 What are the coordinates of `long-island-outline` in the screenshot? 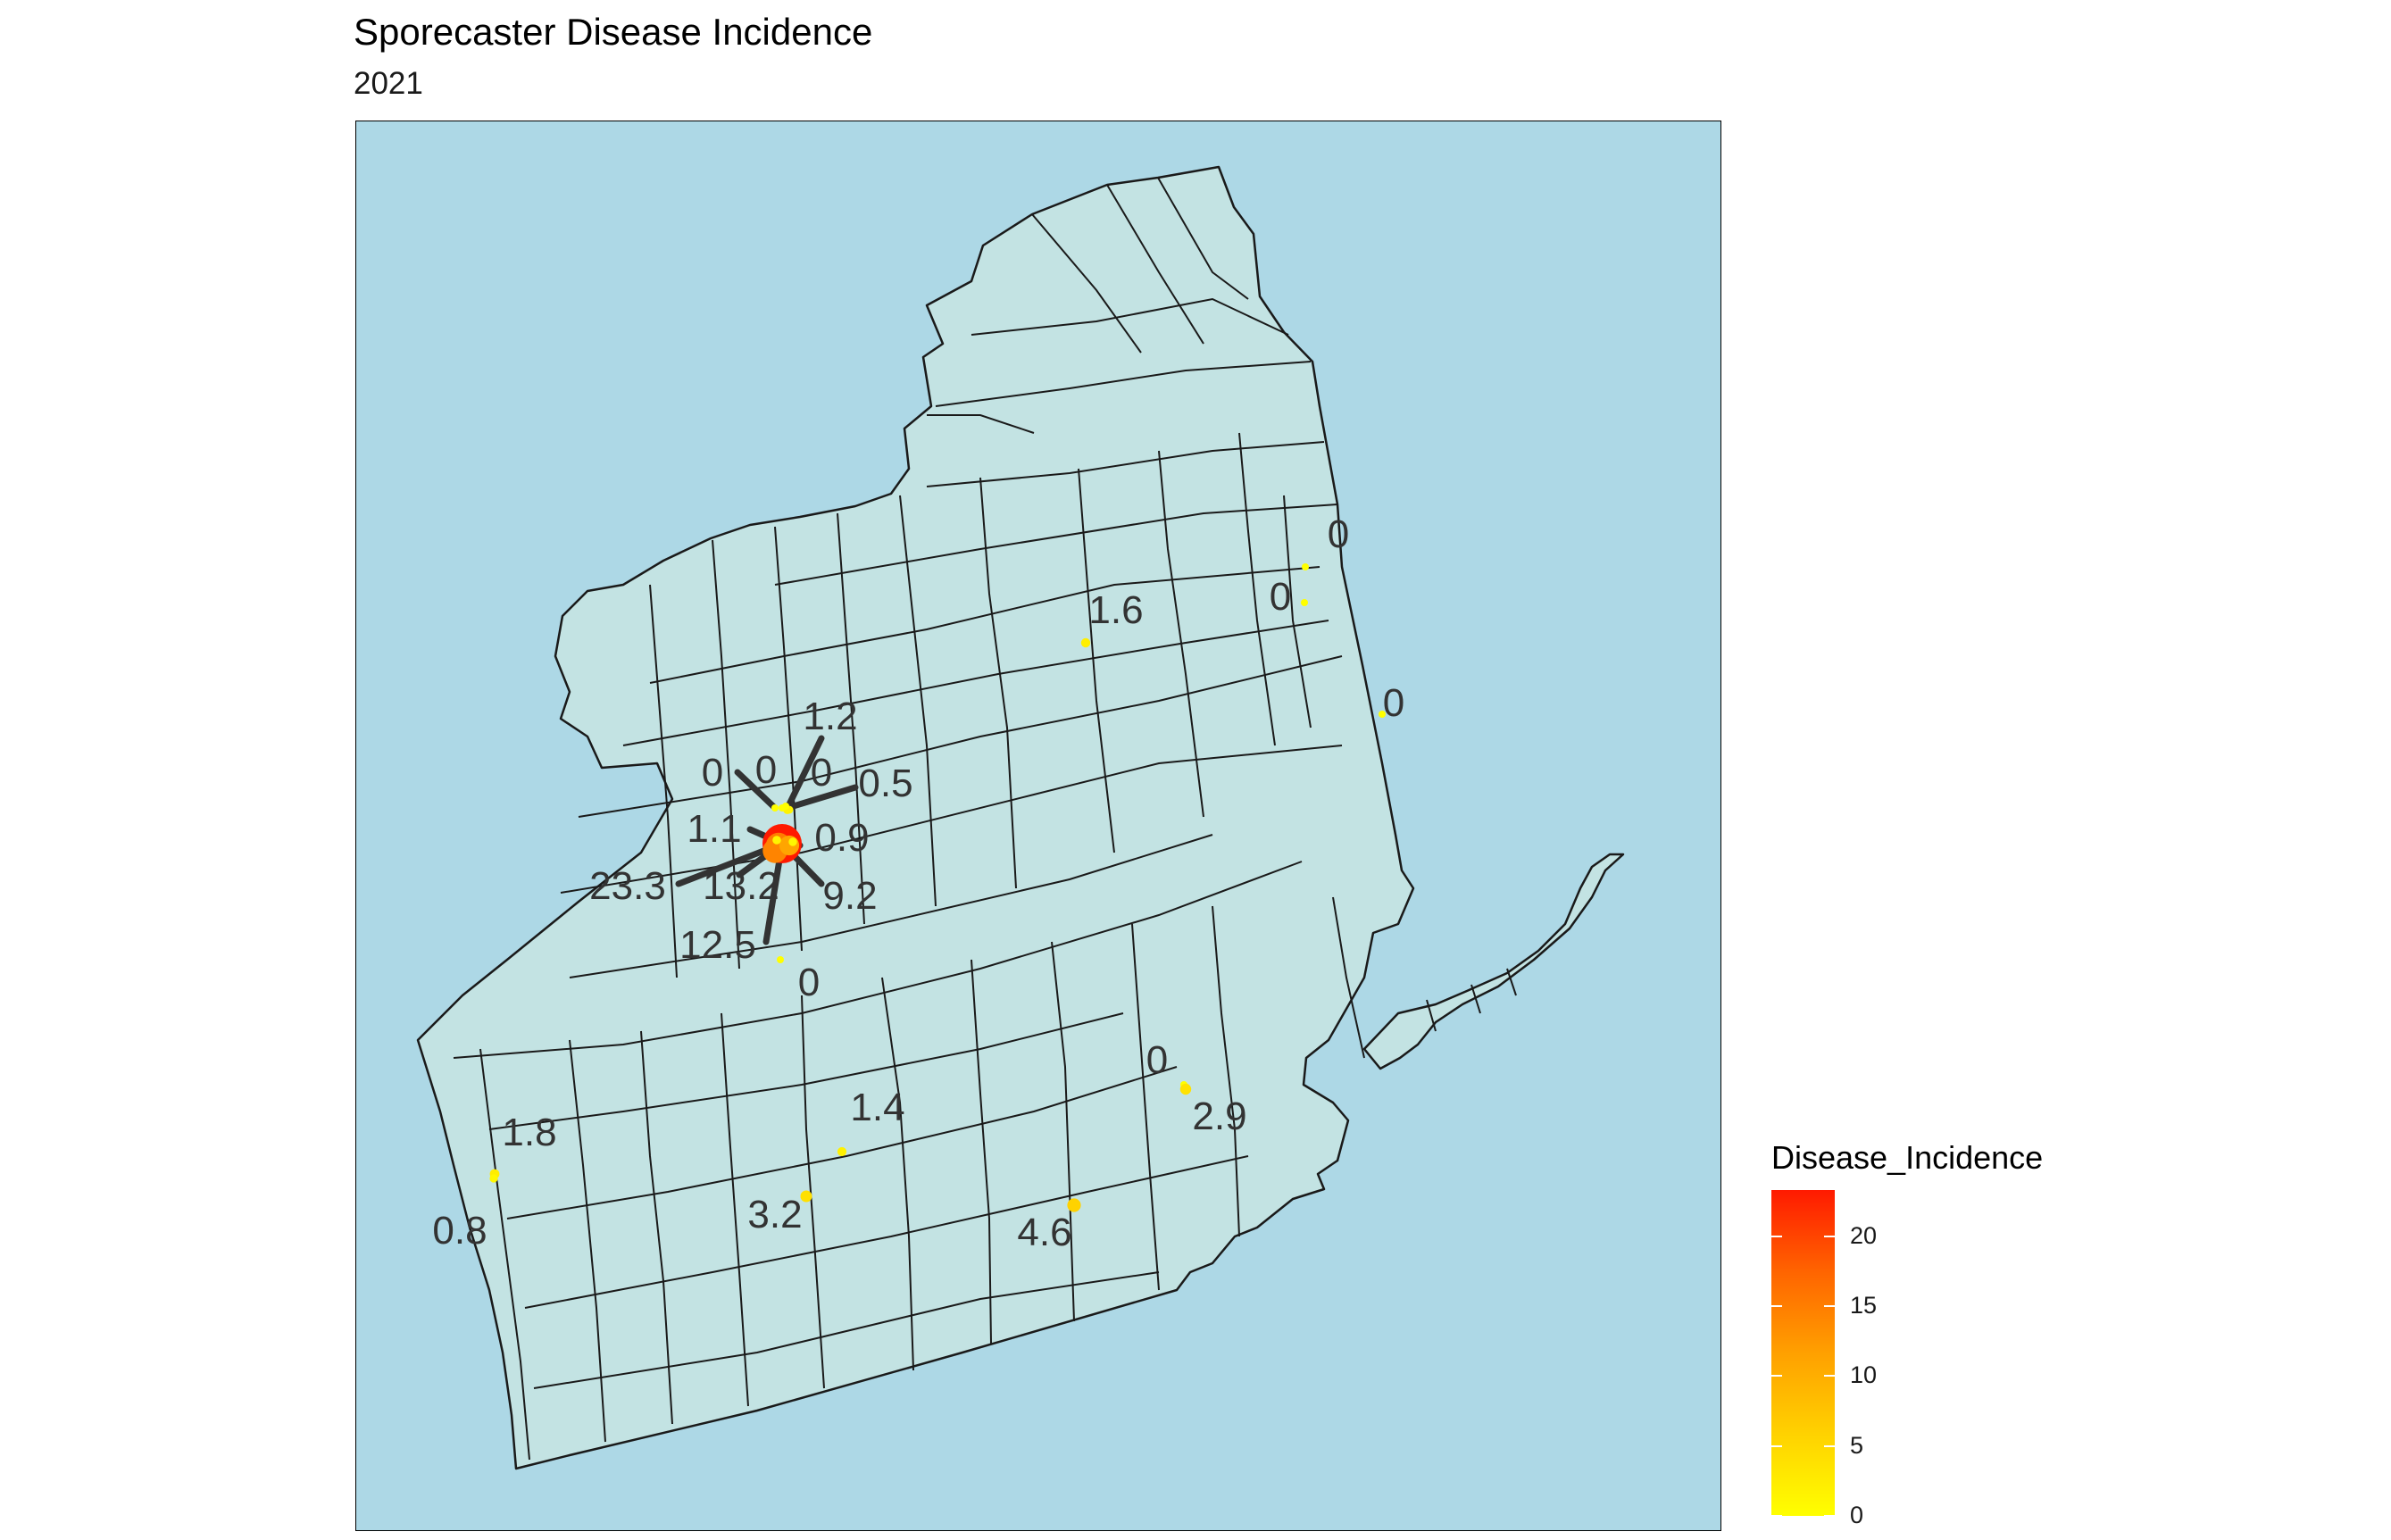 It's located at (1494, 961).